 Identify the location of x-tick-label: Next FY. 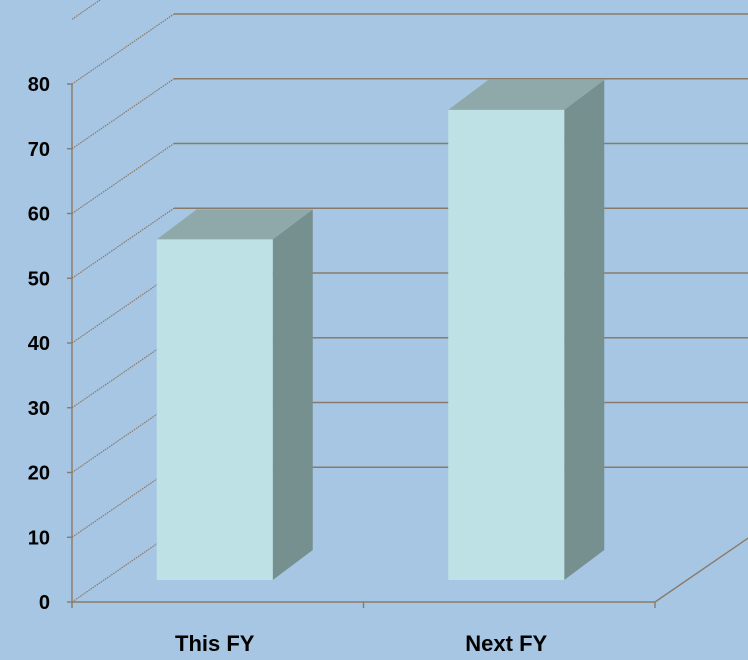
(506, 643).